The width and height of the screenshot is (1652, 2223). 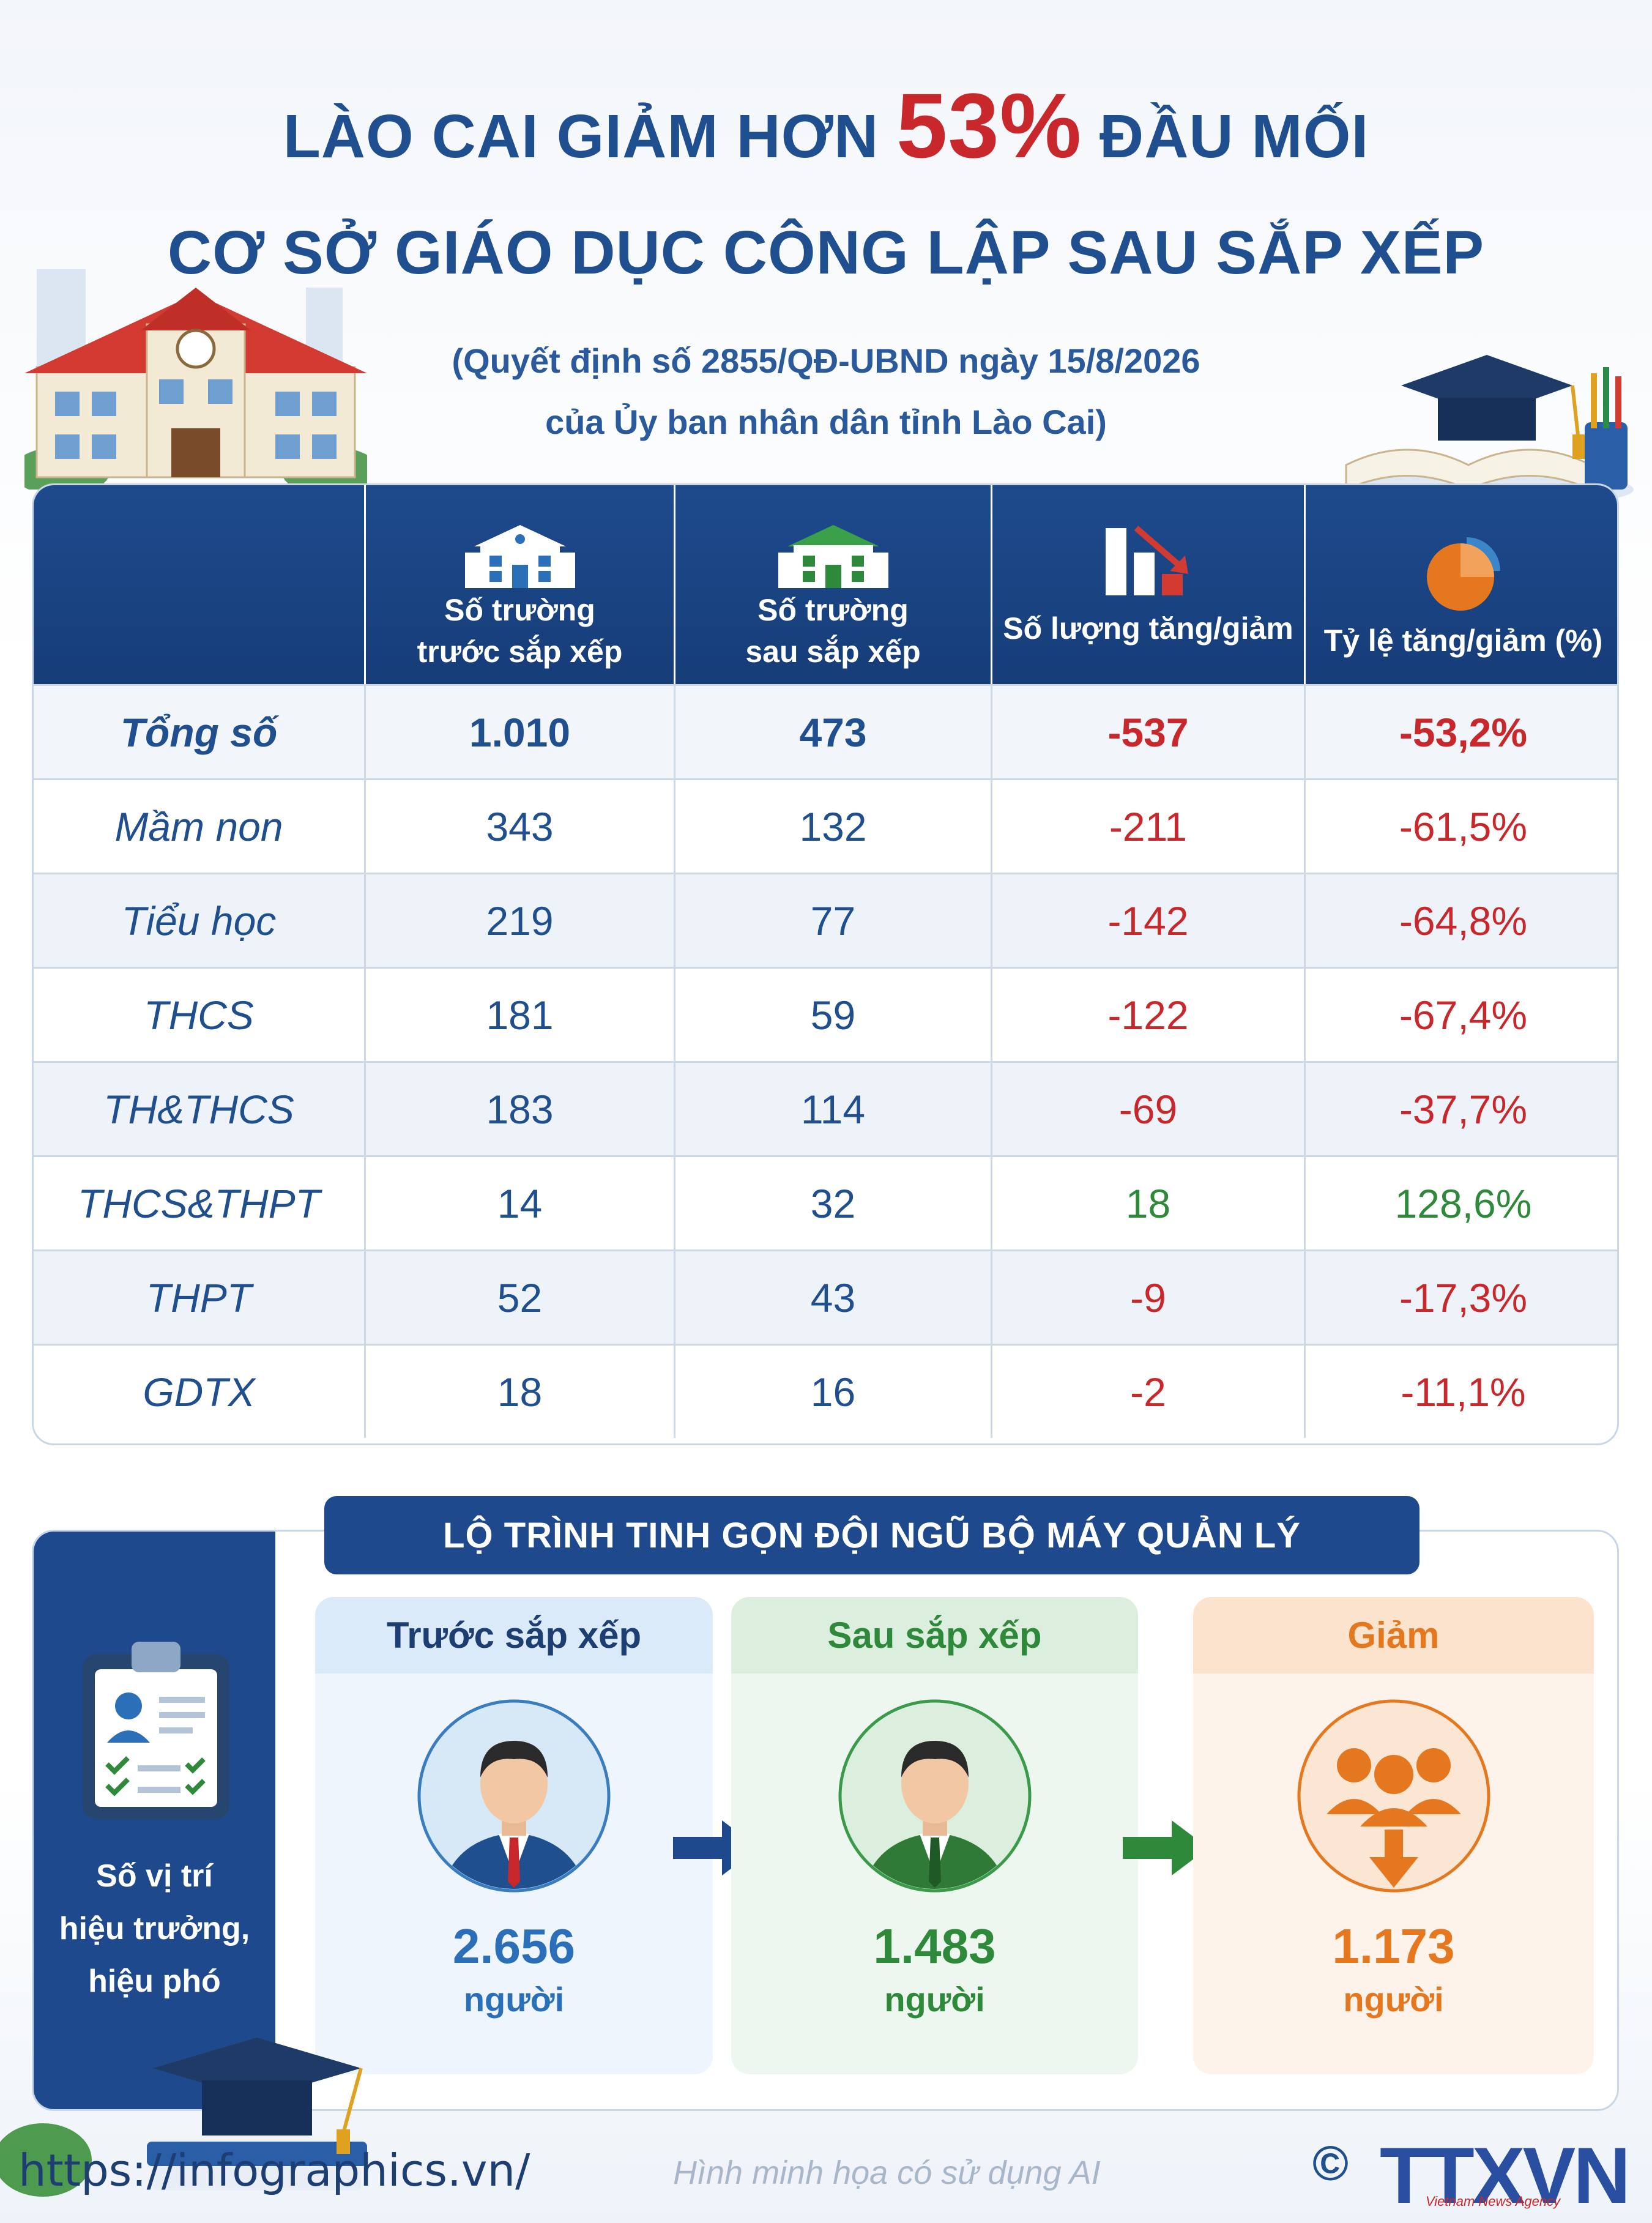 I want to click on table-cell-name: Mầm non, so click(x=198, y=826).